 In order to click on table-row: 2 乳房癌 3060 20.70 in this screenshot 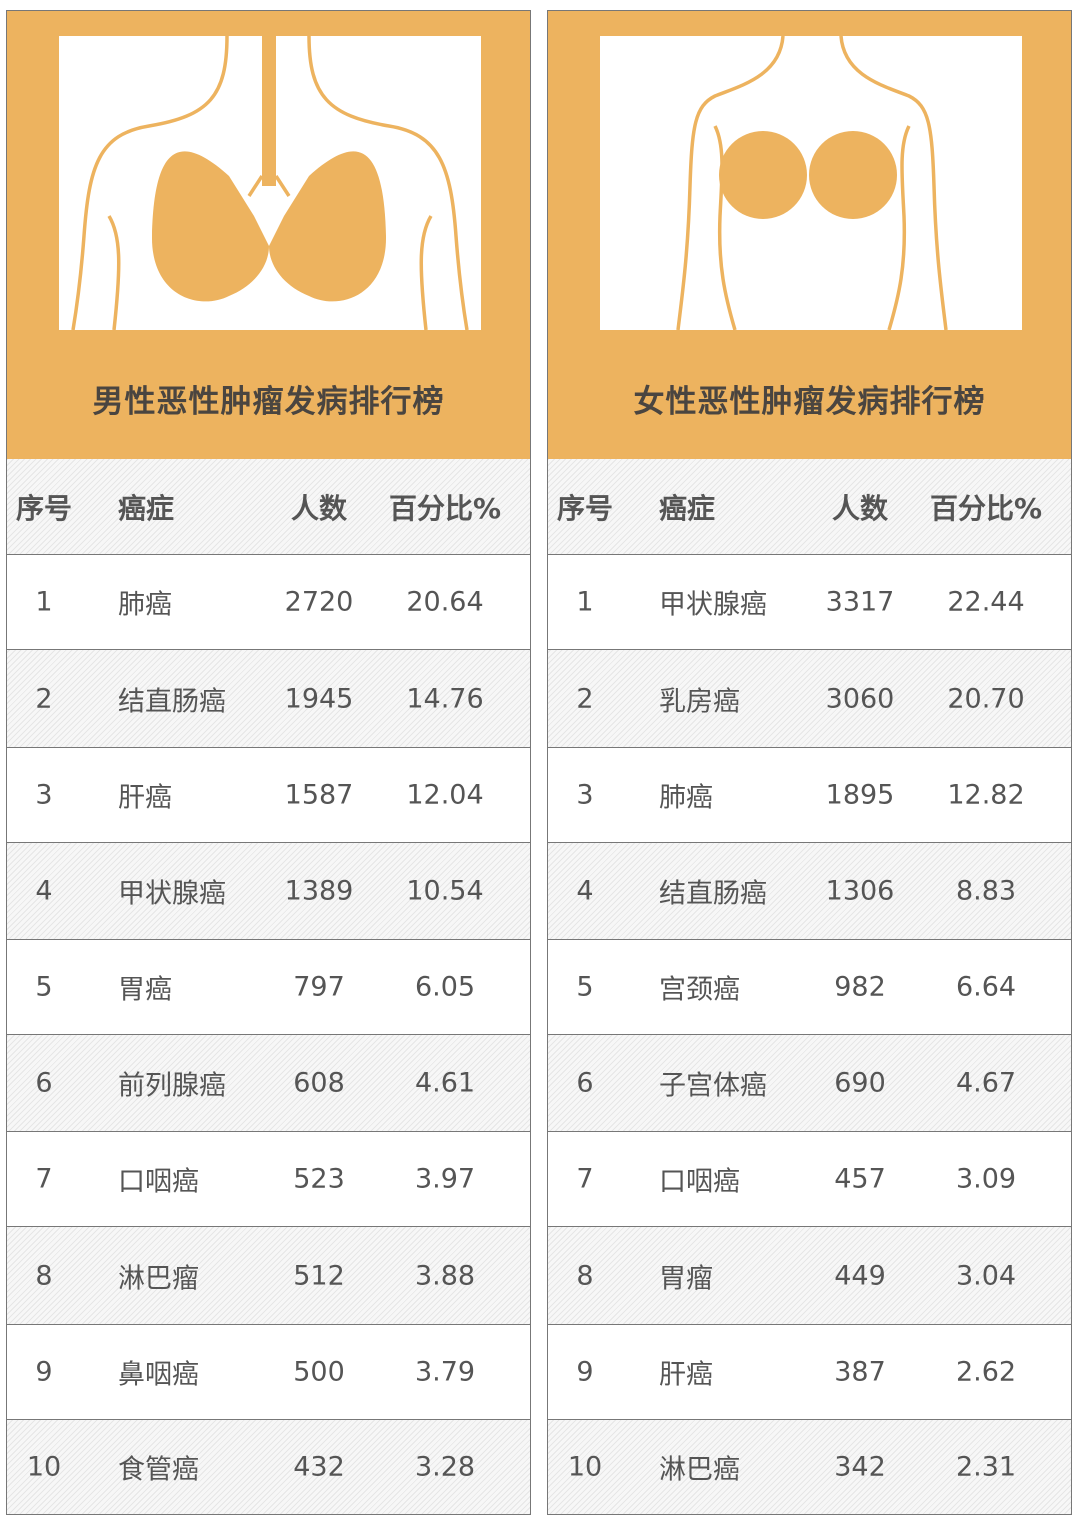, I will do `click(809, 699)`.